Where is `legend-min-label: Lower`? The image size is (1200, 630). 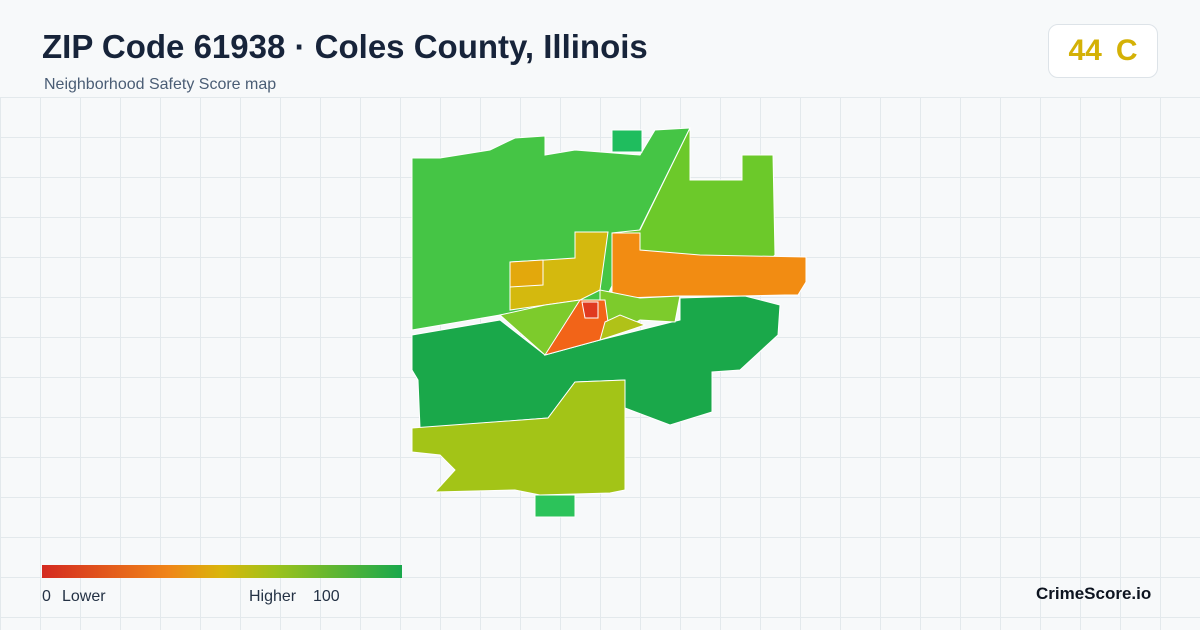
legend-min-label: Lower is located at coordinates (84, 596).